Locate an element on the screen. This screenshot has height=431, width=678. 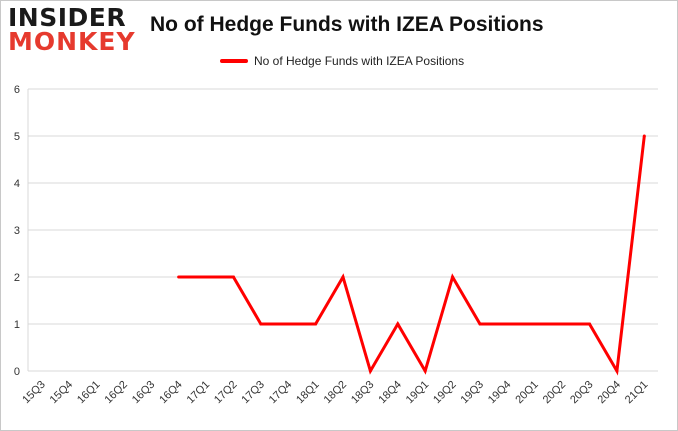
y-axis-ticks: 0 1 2 3 4 5 6 is located at coordinates (17, 231).